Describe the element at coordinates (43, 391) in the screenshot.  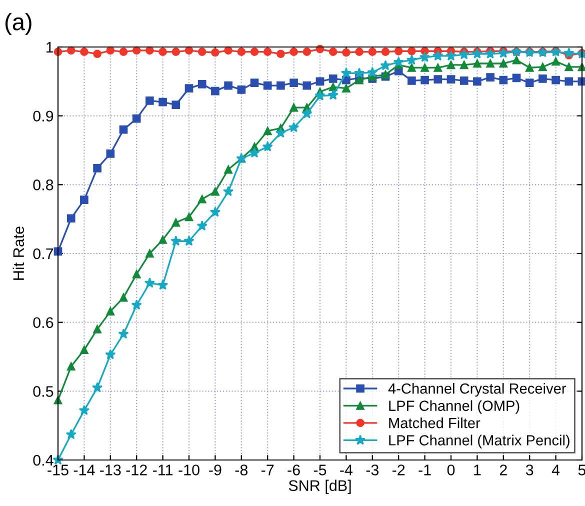
I see `y-tick-label: 0.5` at that location.